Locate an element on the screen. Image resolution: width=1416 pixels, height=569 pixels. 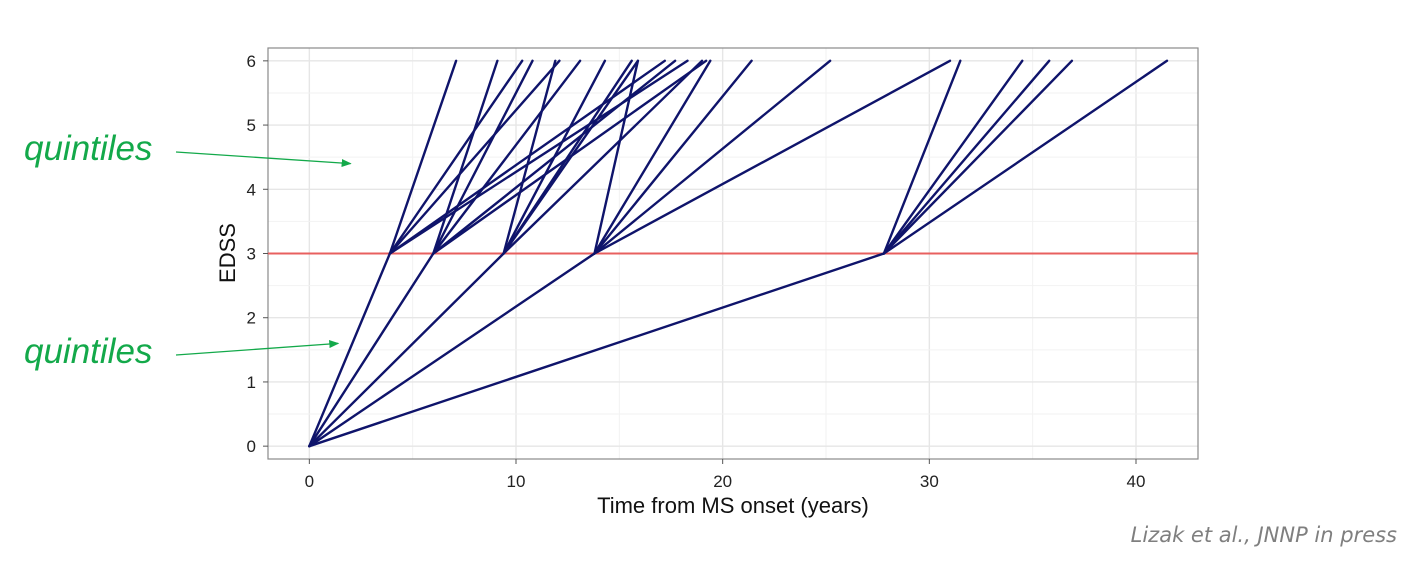
y-axis-title: EDSS is located at coordinates (227, 253).